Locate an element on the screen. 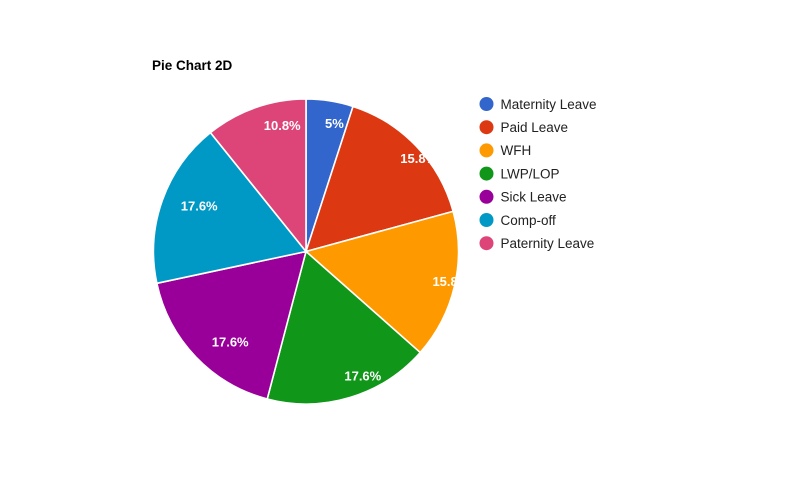  legend-label-comp-off: Comp-off is located at coordinates (529, 220).